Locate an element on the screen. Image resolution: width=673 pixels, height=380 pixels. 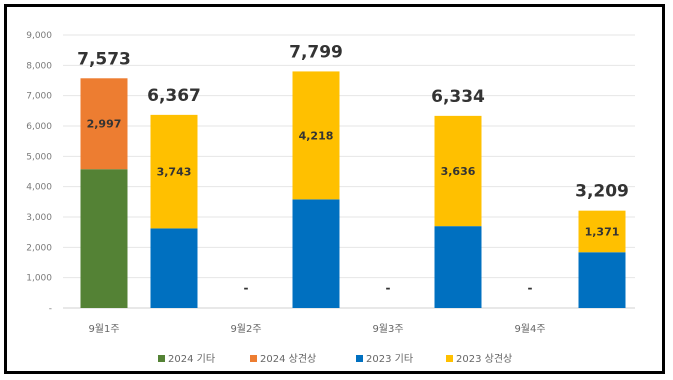
bar-total-label: 3,209 is located at coordinates (602, 192).